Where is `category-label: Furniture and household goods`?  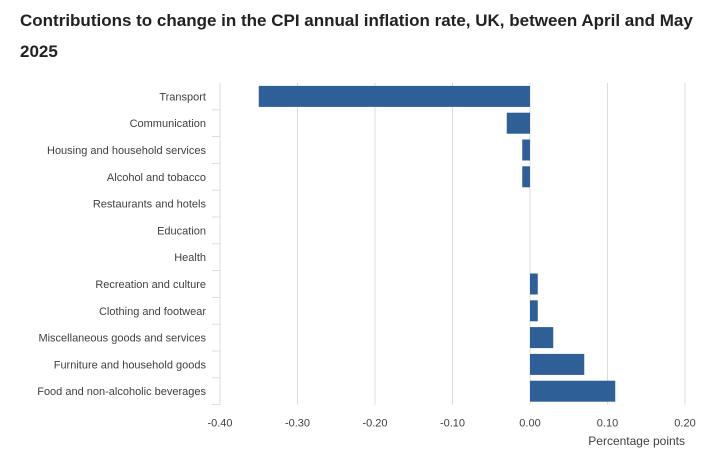
category-label: Furniture and household goods is located at coordinates (130, 365).